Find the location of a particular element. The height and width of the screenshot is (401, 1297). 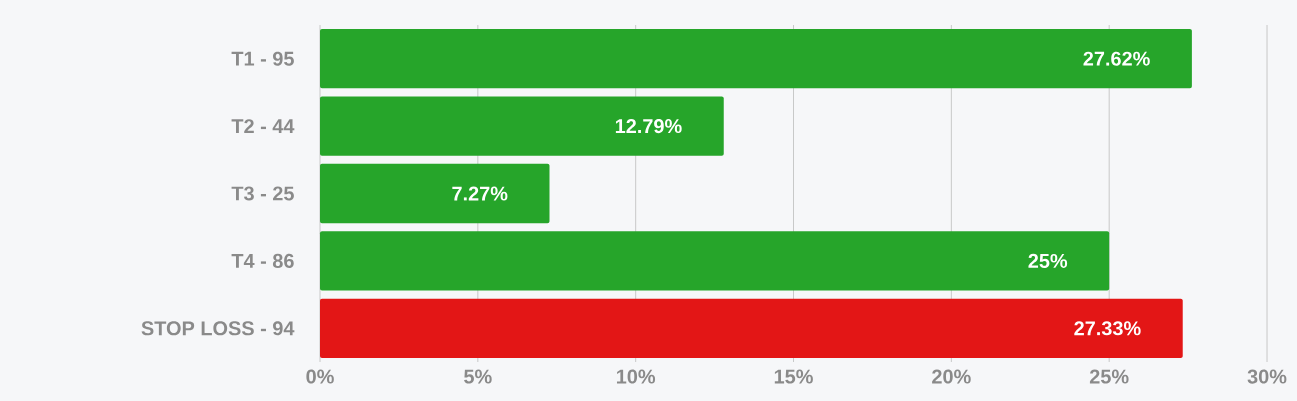

data-label: 7.27% is located at coordinates (480, 193).